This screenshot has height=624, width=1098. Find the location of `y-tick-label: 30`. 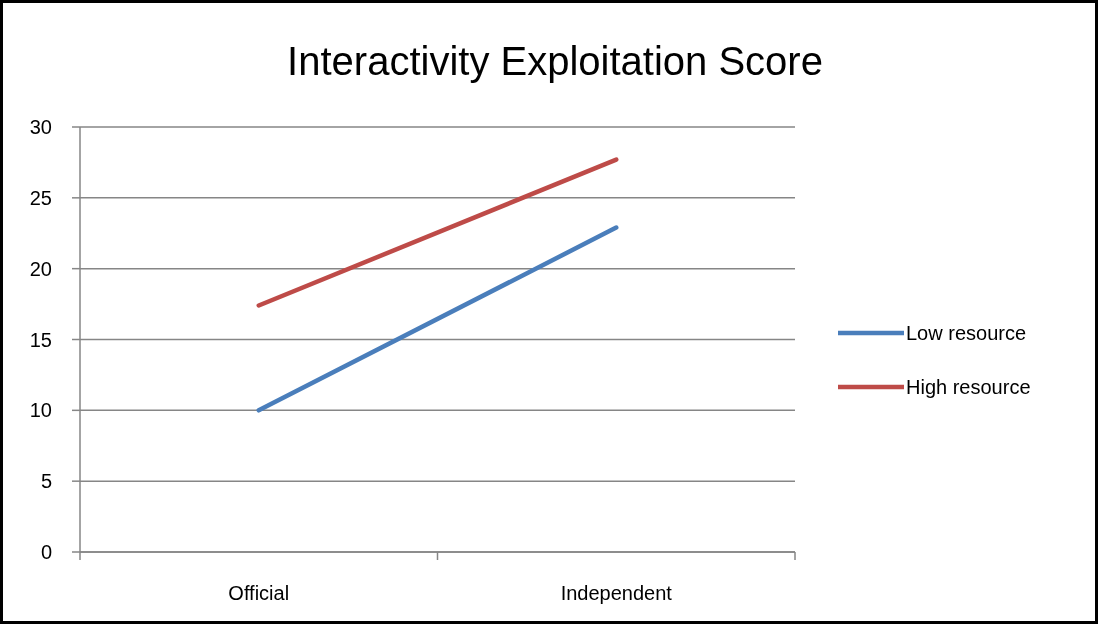

y-tick-label: 30 is located at coordinates (40, 127).